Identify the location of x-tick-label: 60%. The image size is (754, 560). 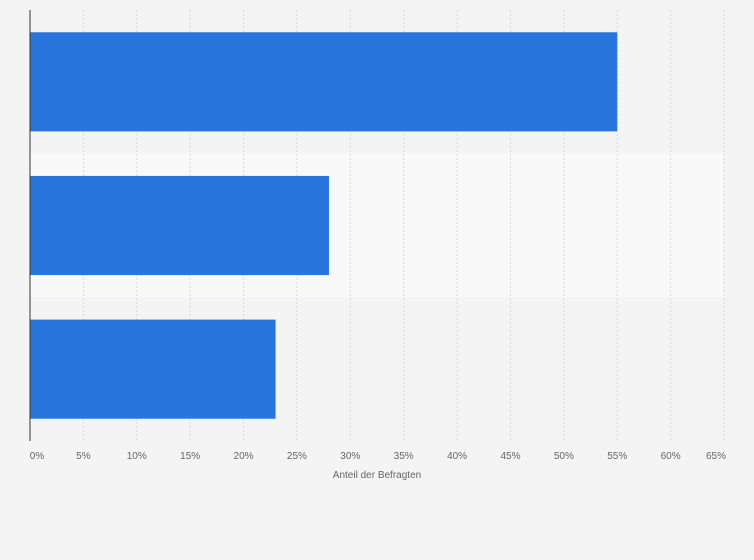
(671, 456).